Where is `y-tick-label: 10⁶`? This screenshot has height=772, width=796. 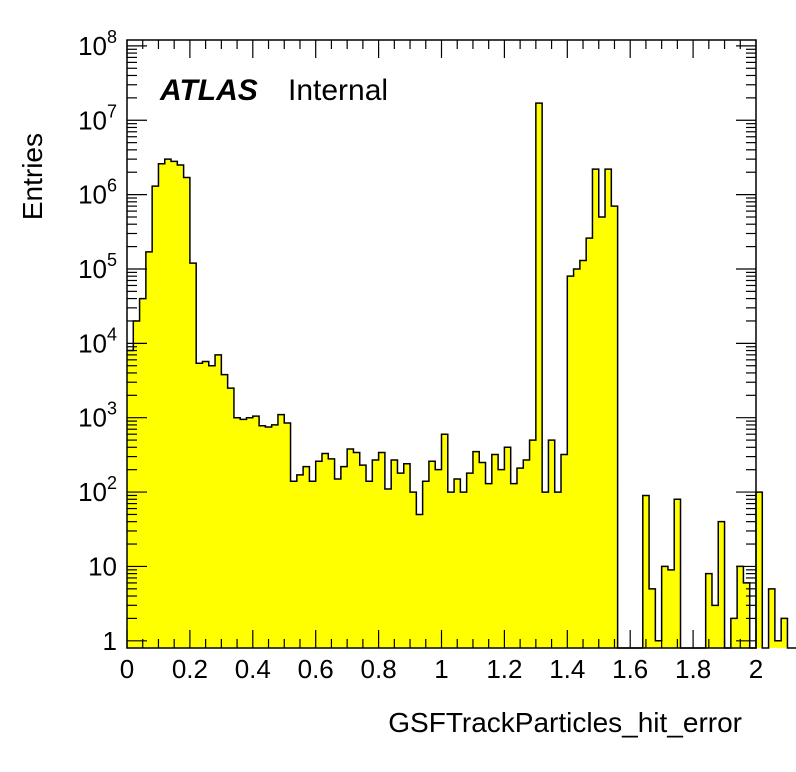
y-tick-label: 10⁶ is located at coordinates (97, 193).